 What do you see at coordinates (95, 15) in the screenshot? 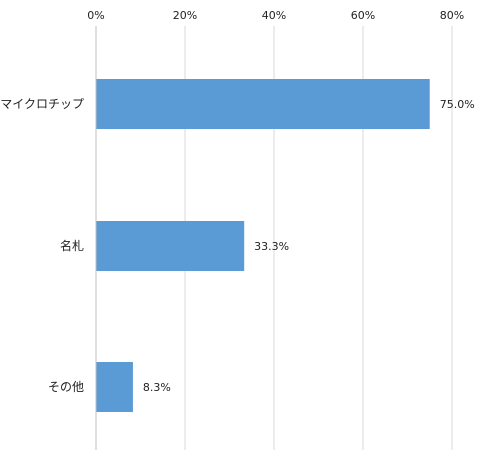
I see `x-tick-label: 0%` at bounding box center [95, 15].